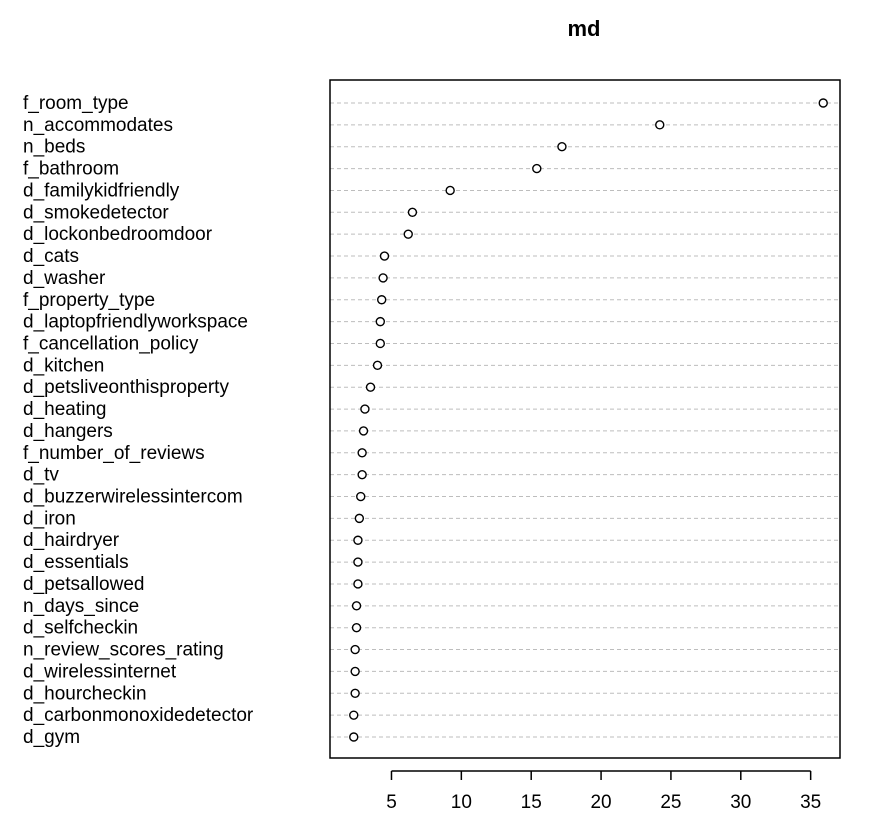 This screenshot has height=816, width=883. Describe the element at coordinates (68, 431) in the screenshot. I see `category-label: d_hangers` at that location.